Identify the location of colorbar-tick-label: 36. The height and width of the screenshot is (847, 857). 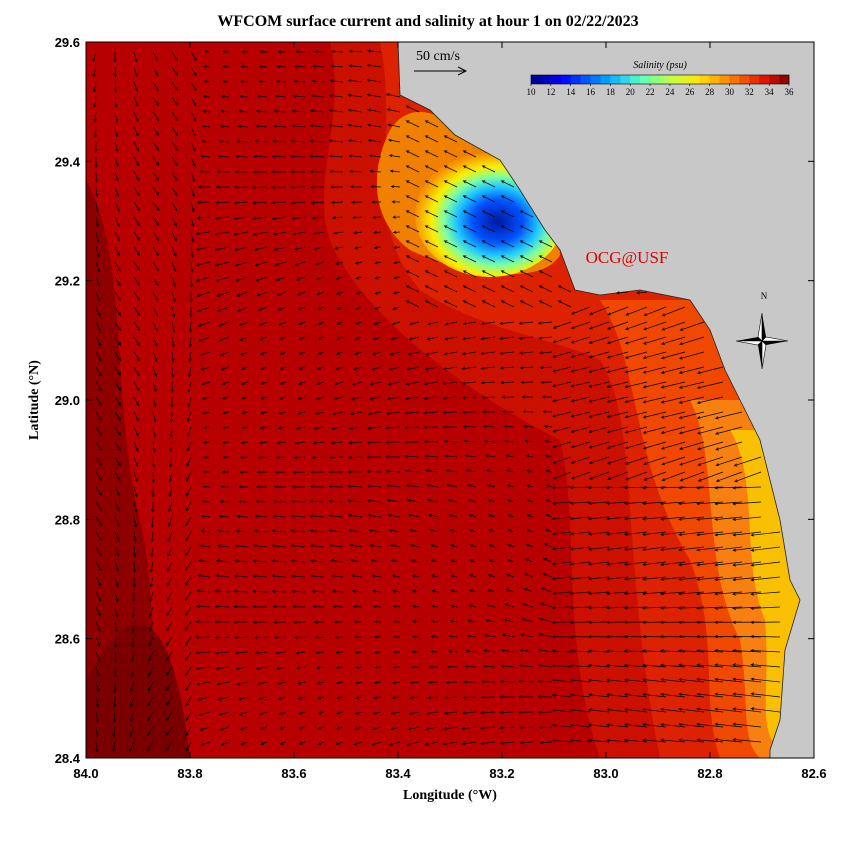
(790, 92).